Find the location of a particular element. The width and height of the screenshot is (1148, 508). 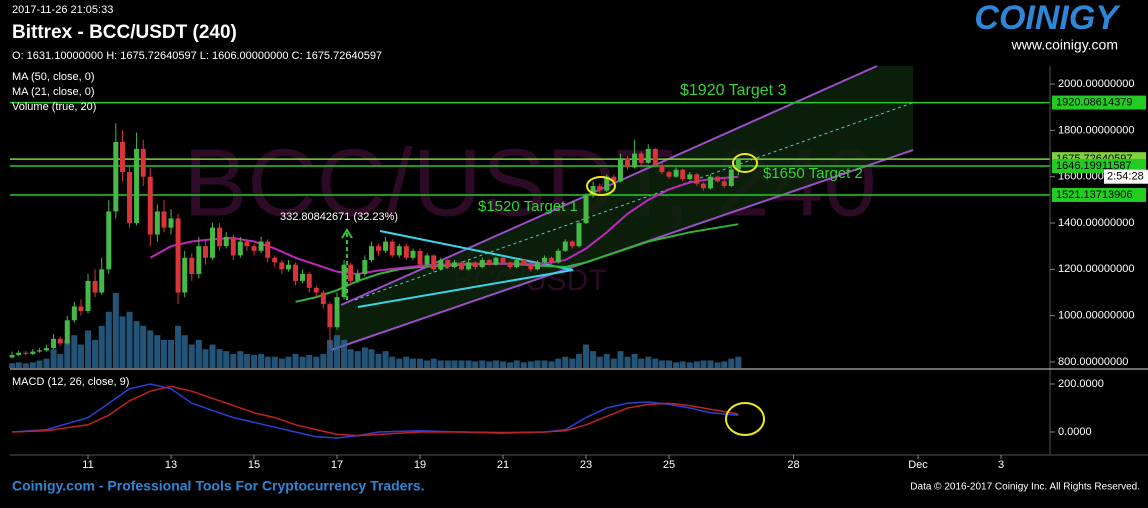

x-tick-label: 17 is located at coordinates (337, 465).